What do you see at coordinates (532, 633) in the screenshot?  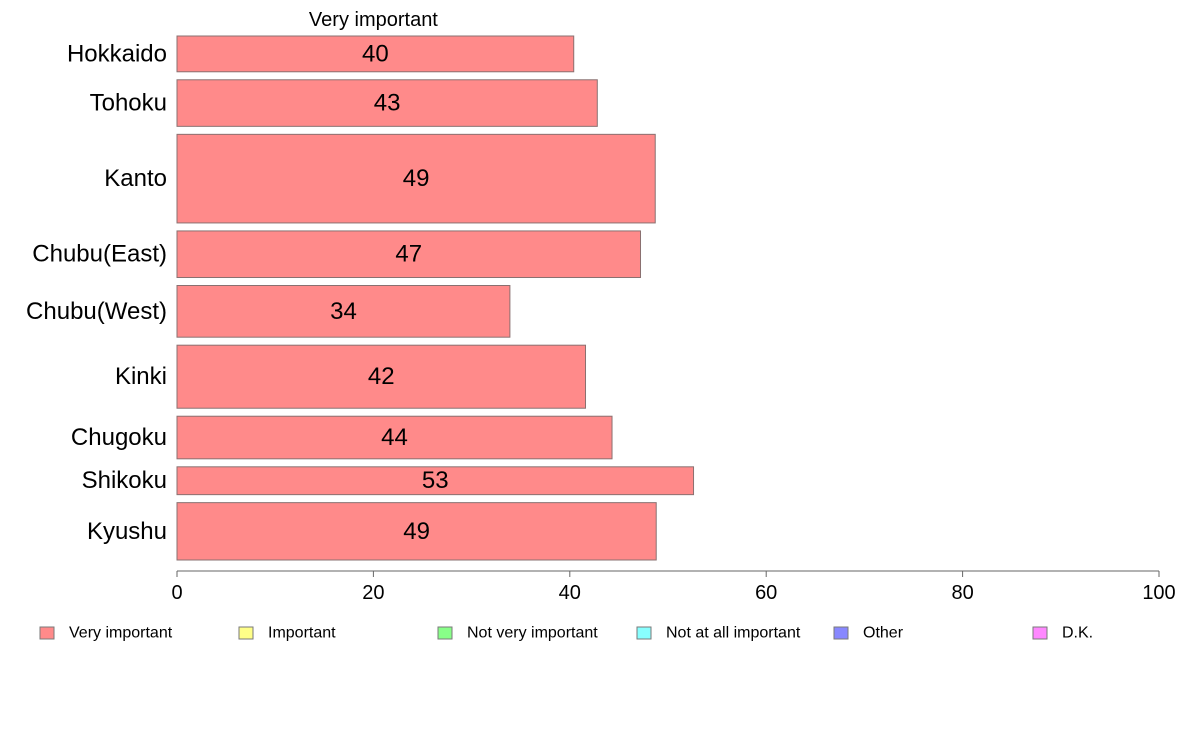 I see `legend-label-not-very-important: Not very important` at bounding box center [532, 633].